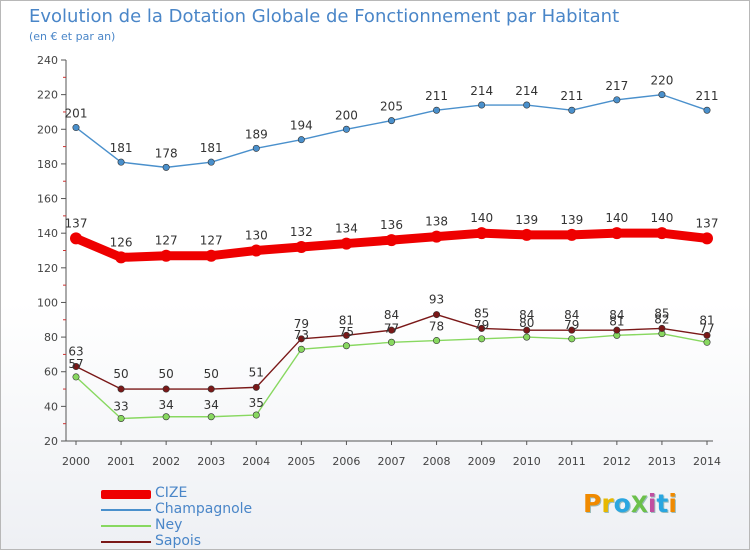 This screenshot has width=750, height=550. Describe the element at coordinates (126, 494) in the screenshot. I see `legend-swatch-cize` at that location.